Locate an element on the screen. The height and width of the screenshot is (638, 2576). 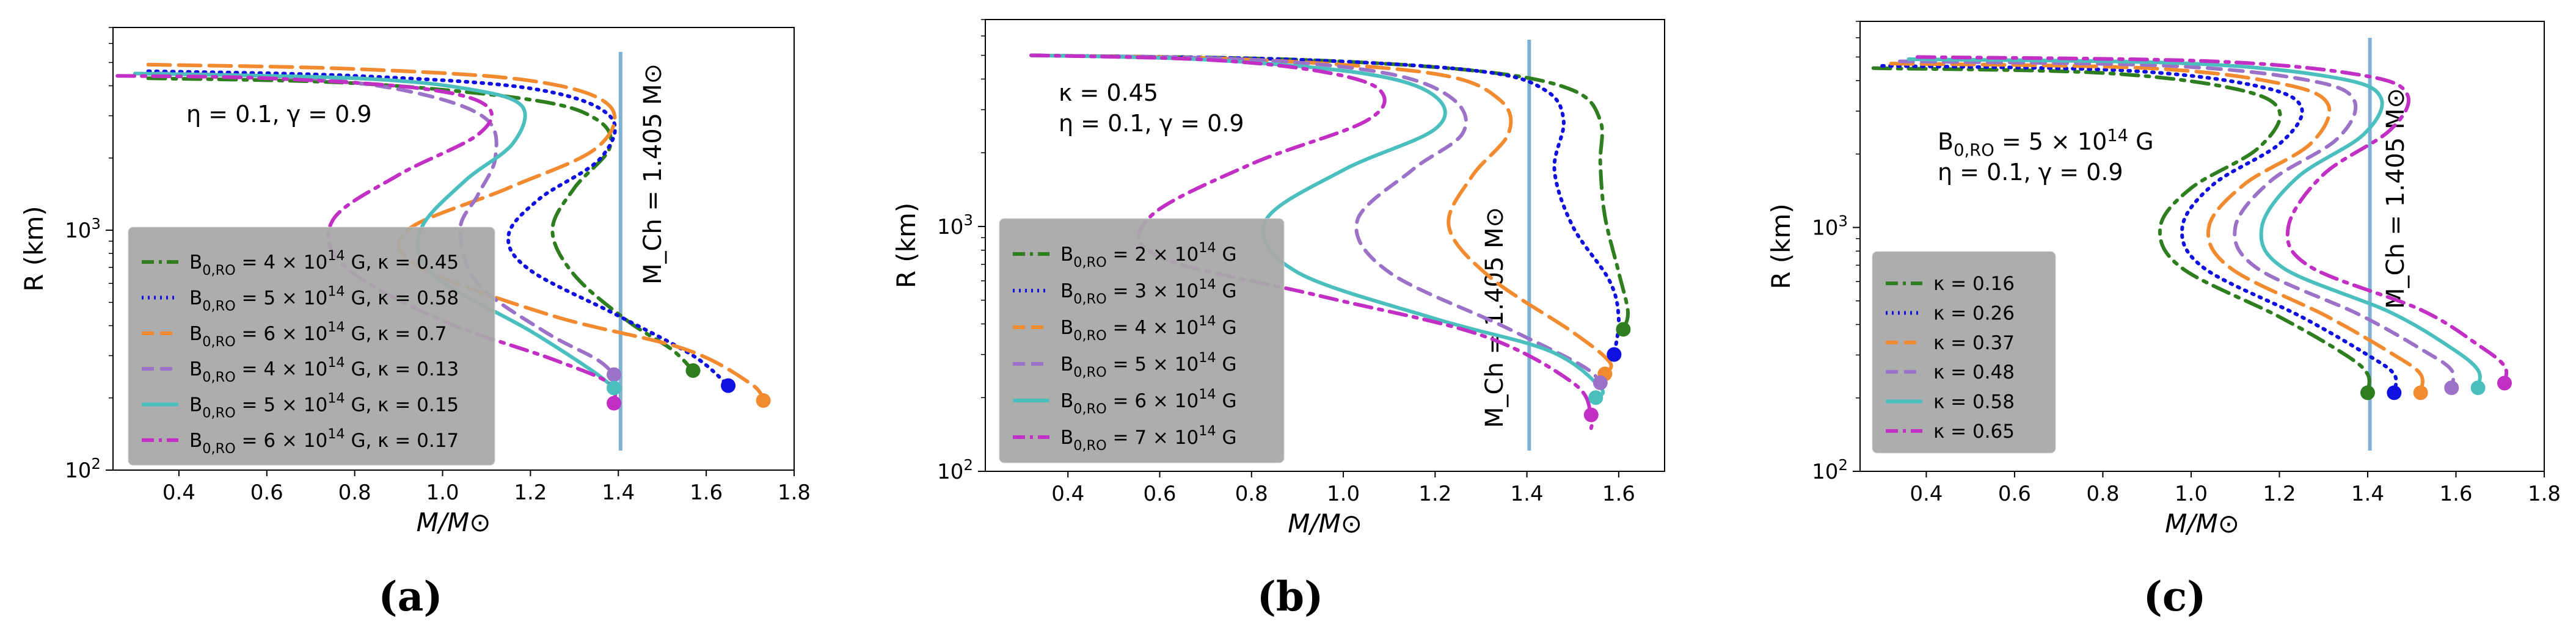
annotation-0: κ = 0.45 is located at coordinates (1108, 92).